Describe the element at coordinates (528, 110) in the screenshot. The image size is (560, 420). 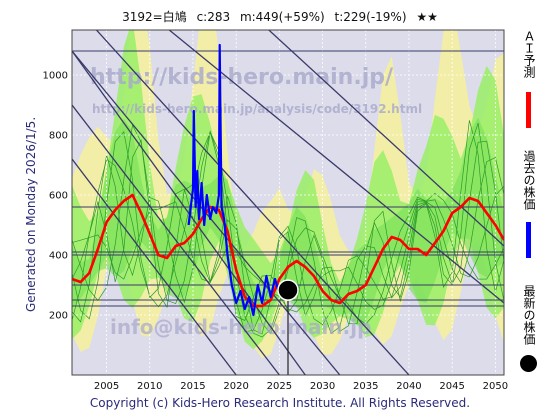
I see `legend-ai-forecast-swatch` at that location.